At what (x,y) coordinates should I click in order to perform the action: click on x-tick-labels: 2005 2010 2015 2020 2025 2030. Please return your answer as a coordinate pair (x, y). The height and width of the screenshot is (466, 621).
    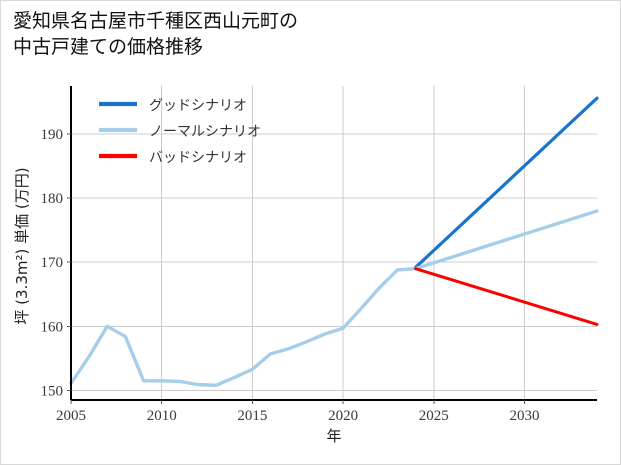
    Looking at the image, I should click on (297, 412).